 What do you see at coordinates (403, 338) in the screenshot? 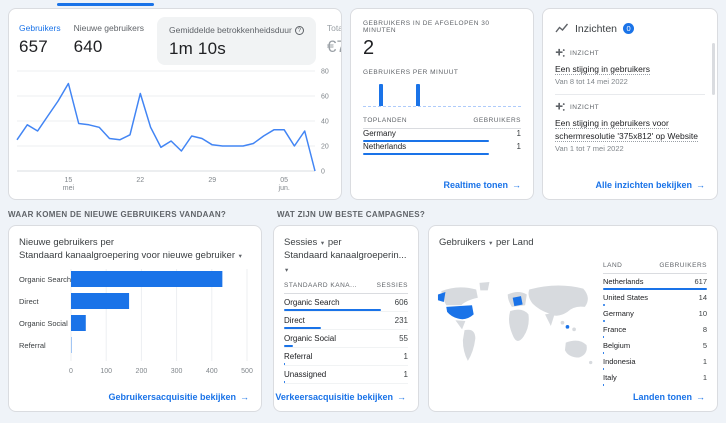
I see `row-value: 55` at bounding box center [403, 338].